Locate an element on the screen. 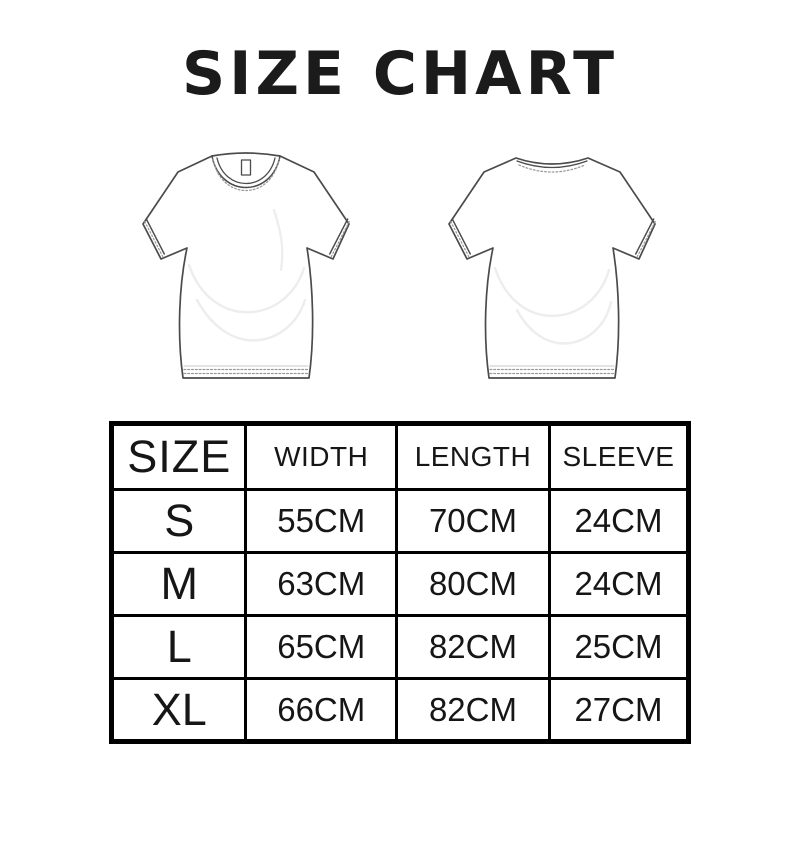 This screenshot has height=844, width=800. front-neck-tag is located at coordinates (246, 167).